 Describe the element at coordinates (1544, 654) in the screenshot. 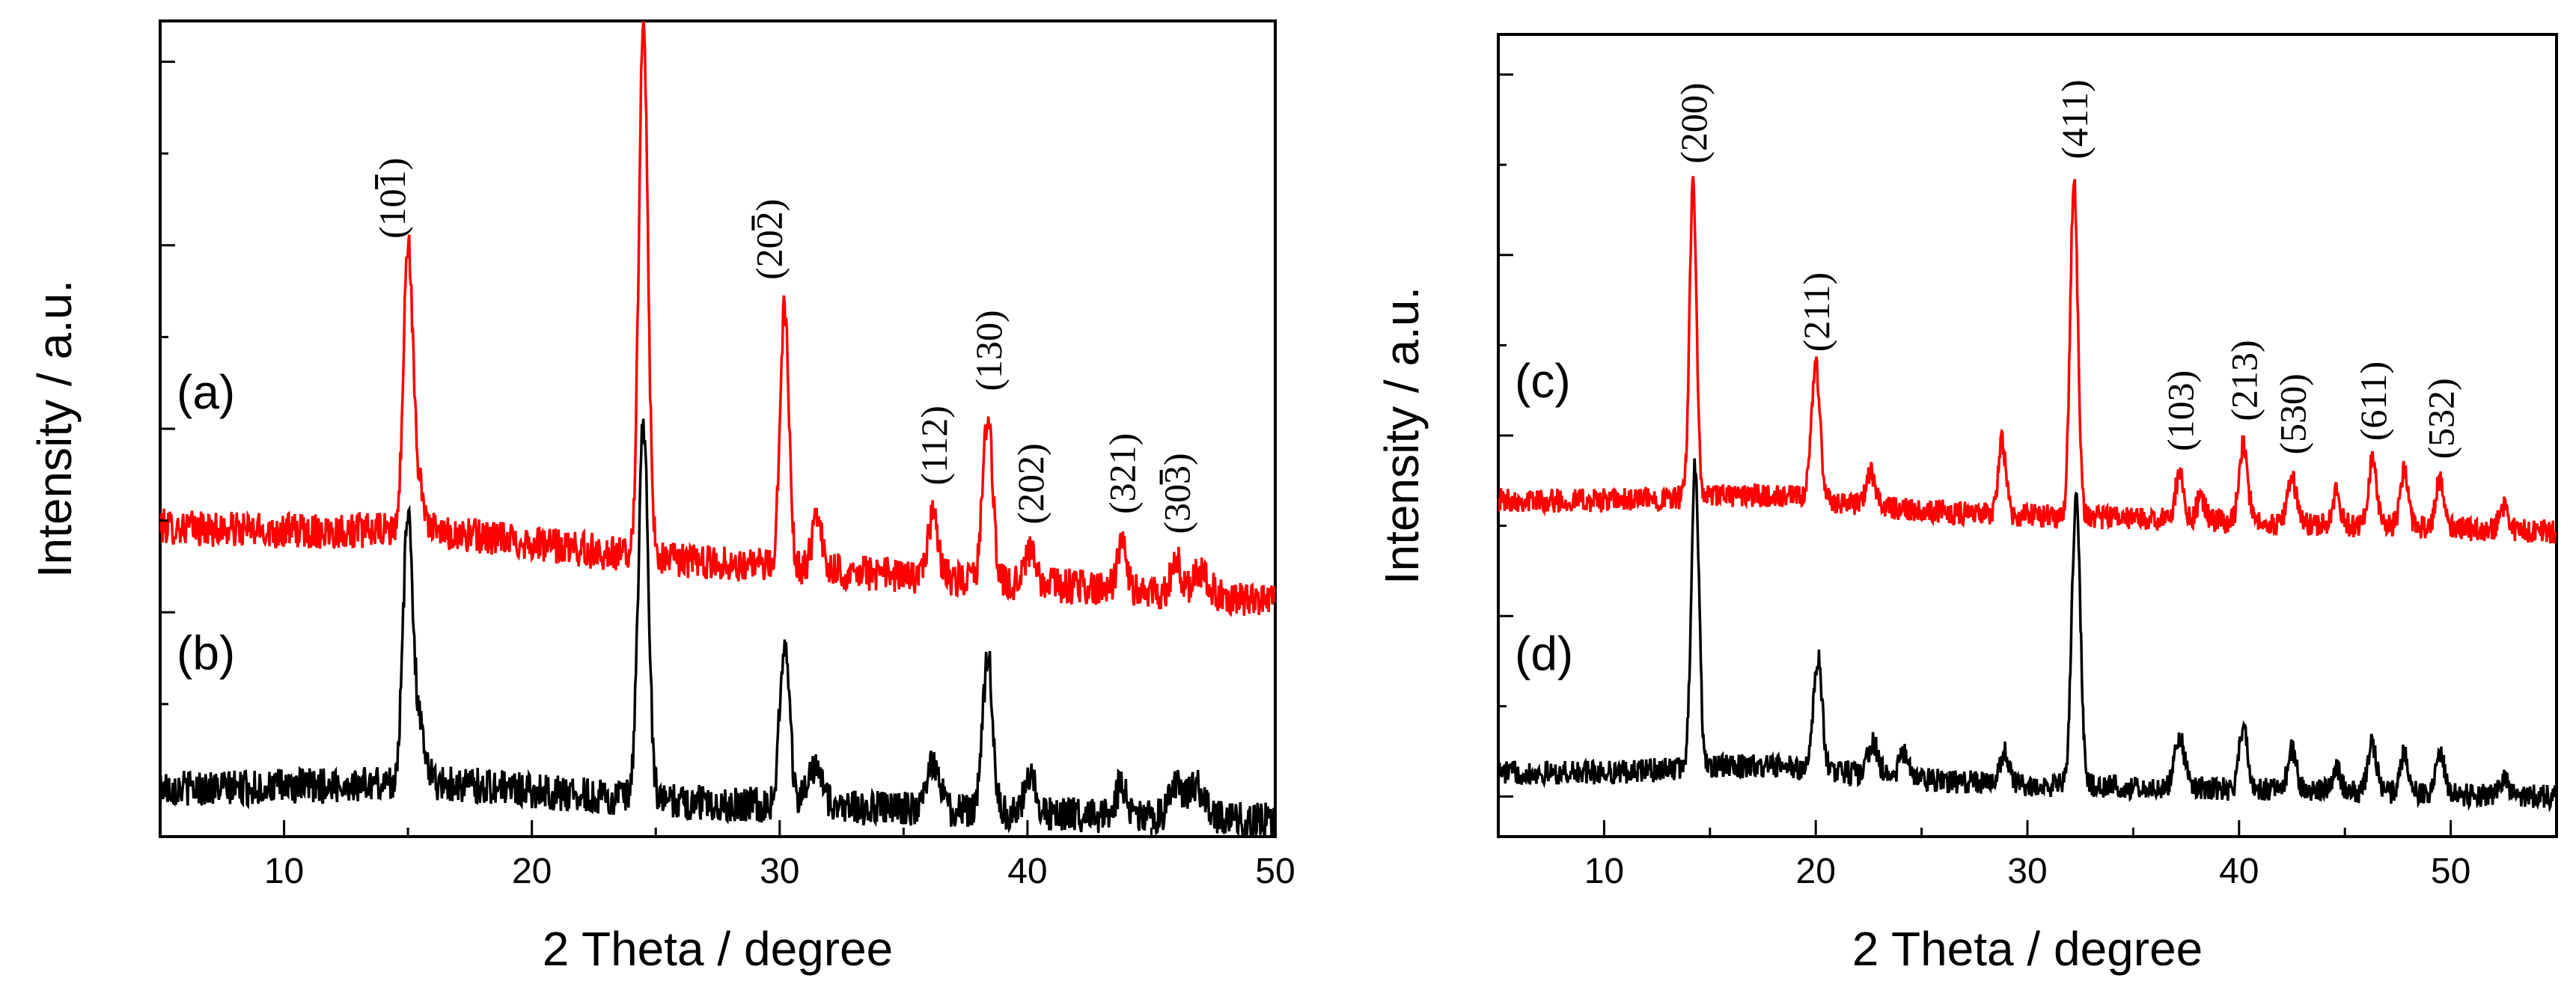

I see `series-tag: (d)` at that location.